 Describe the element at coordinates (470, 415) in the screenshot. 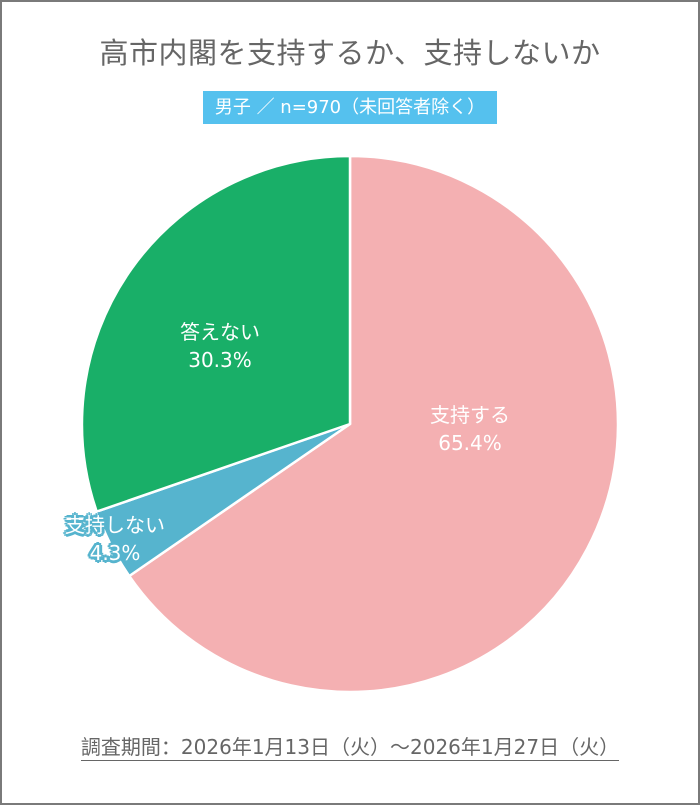

I see `slice-name: 支持する` at that location.